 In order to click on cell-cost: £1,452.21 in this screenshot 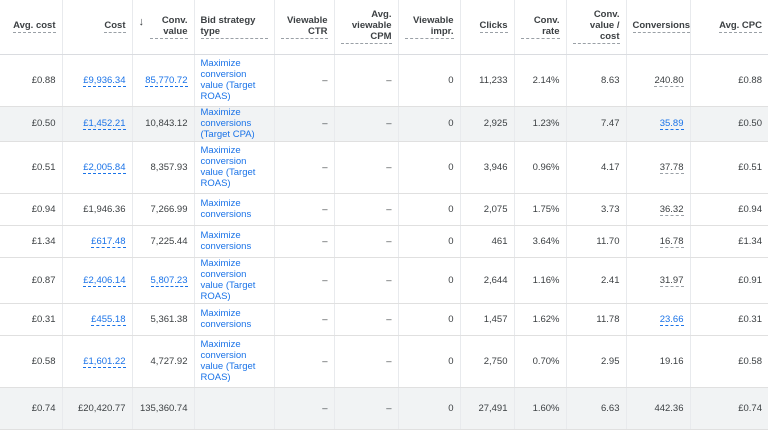, I will do `click(97, 124)`.